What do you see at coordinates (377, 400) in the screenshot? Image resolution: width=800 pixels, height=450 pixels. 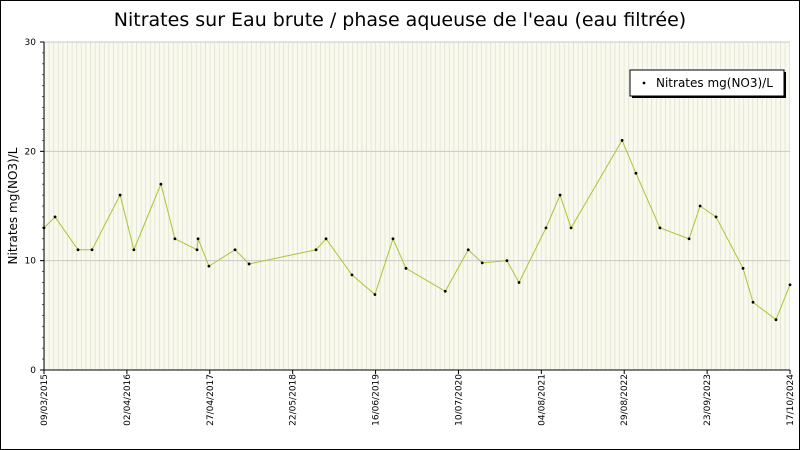 I see `x-tick-label: 16/06/2019` at bounding box center [377, 400].